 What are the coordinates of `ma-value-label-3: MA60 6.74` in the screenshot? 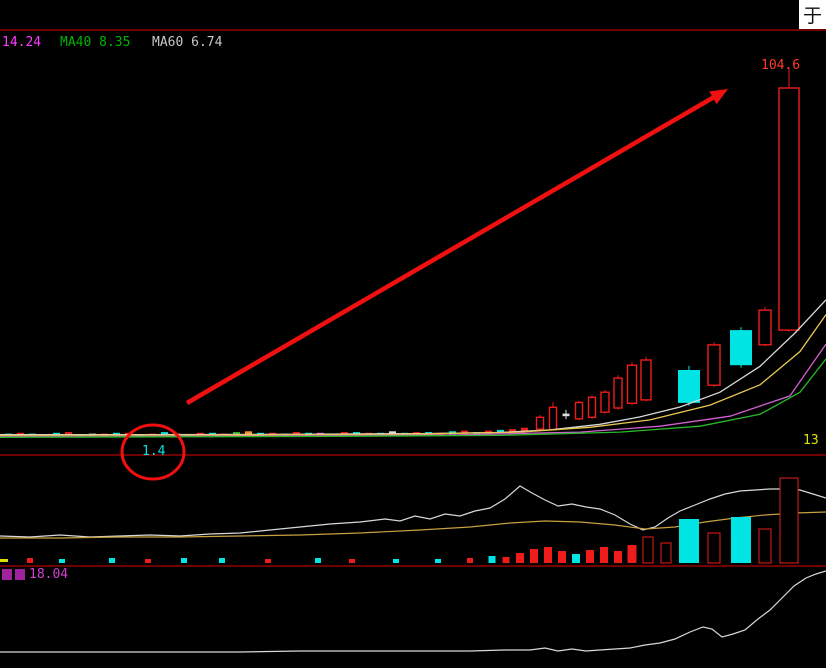 It's located at (187, 42).